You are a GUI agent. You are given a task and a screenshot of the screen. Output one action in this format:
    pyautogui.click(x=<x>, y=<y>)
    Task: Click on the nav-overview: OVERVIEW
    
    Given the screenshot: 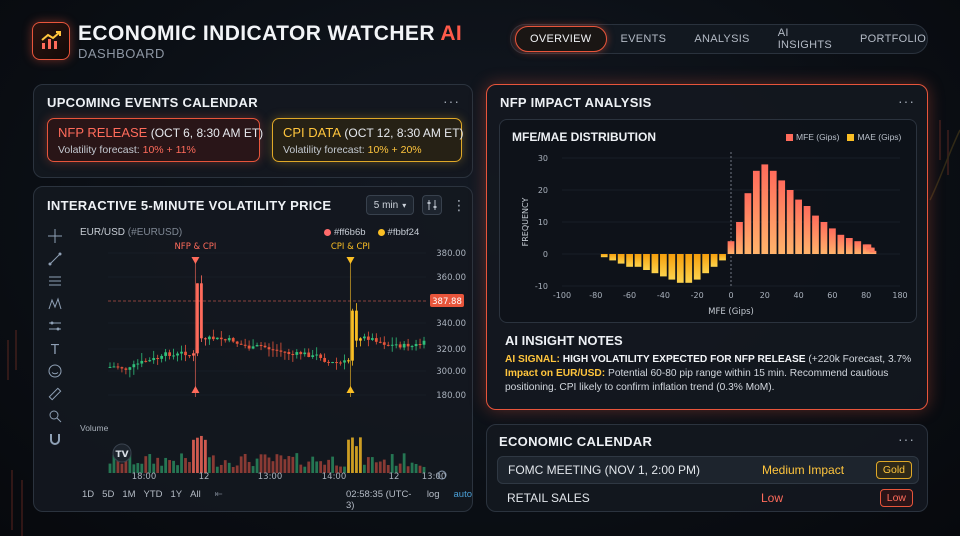 What is the action you would take?
    pyautogui.click(x=561, y=39)
    